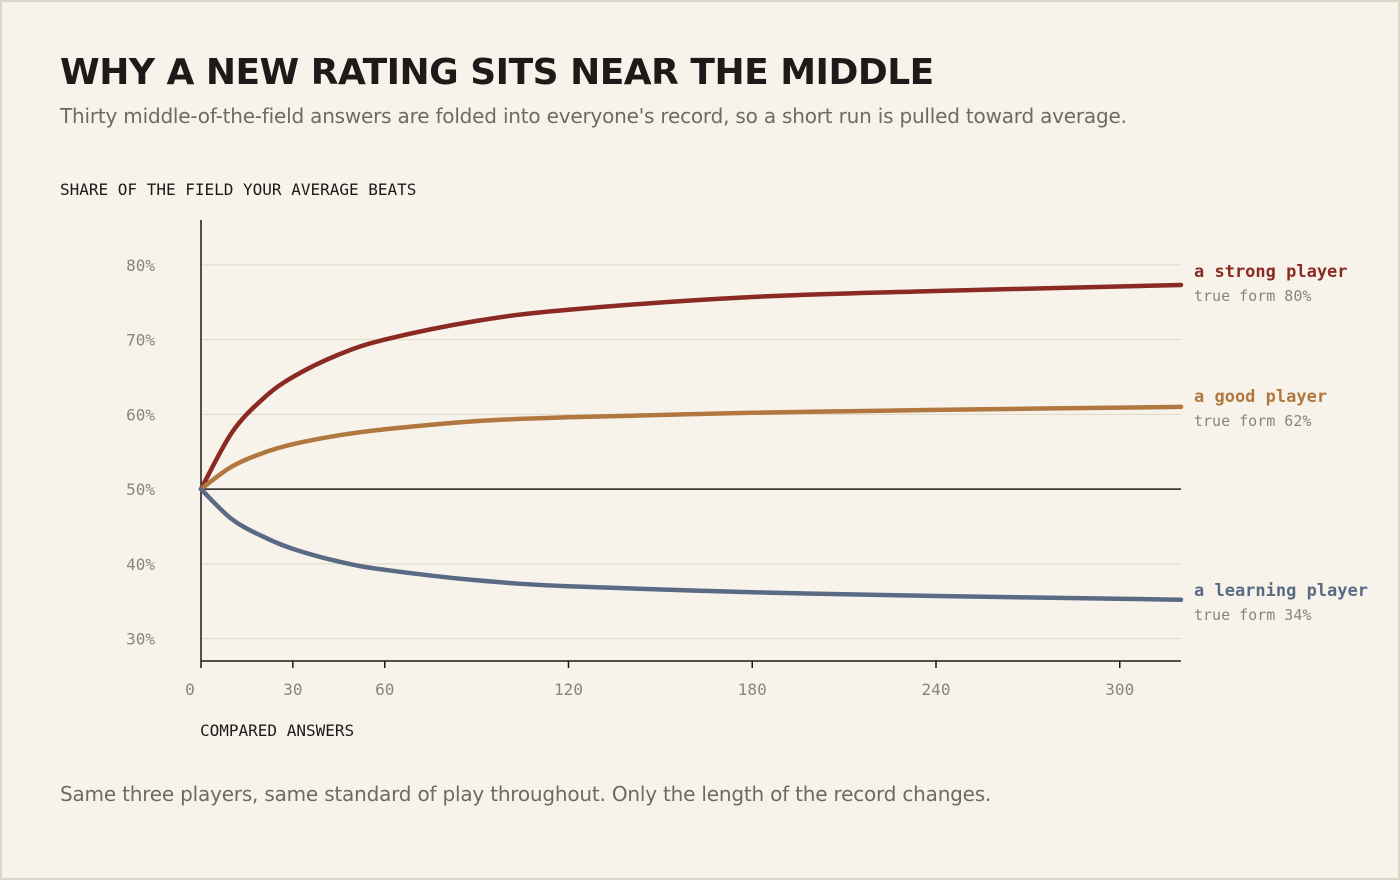 This screenshot has height=880, width=1400. Describe the element at coordinates (752, 689) in the screenshot. I see `x-tick-label: 180` at that location.